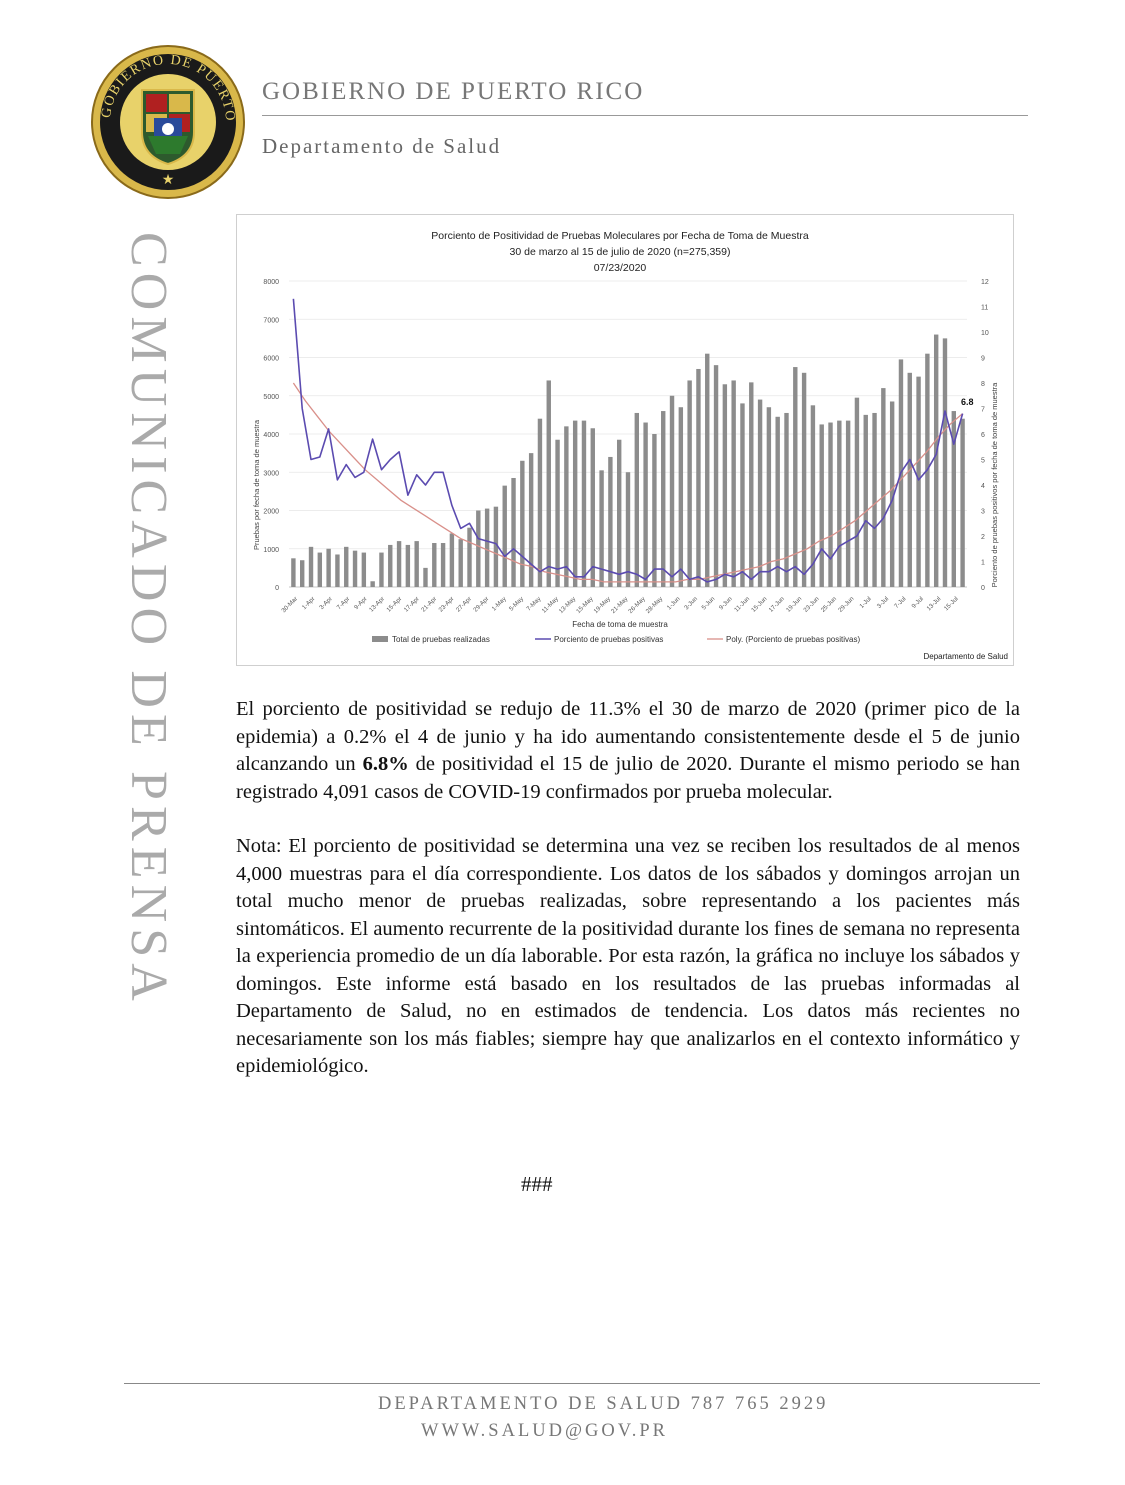 The height and width of the screenshot is (1485, 1125). I want to click on x-tick-label: 27-Apr, so click(464, 604).